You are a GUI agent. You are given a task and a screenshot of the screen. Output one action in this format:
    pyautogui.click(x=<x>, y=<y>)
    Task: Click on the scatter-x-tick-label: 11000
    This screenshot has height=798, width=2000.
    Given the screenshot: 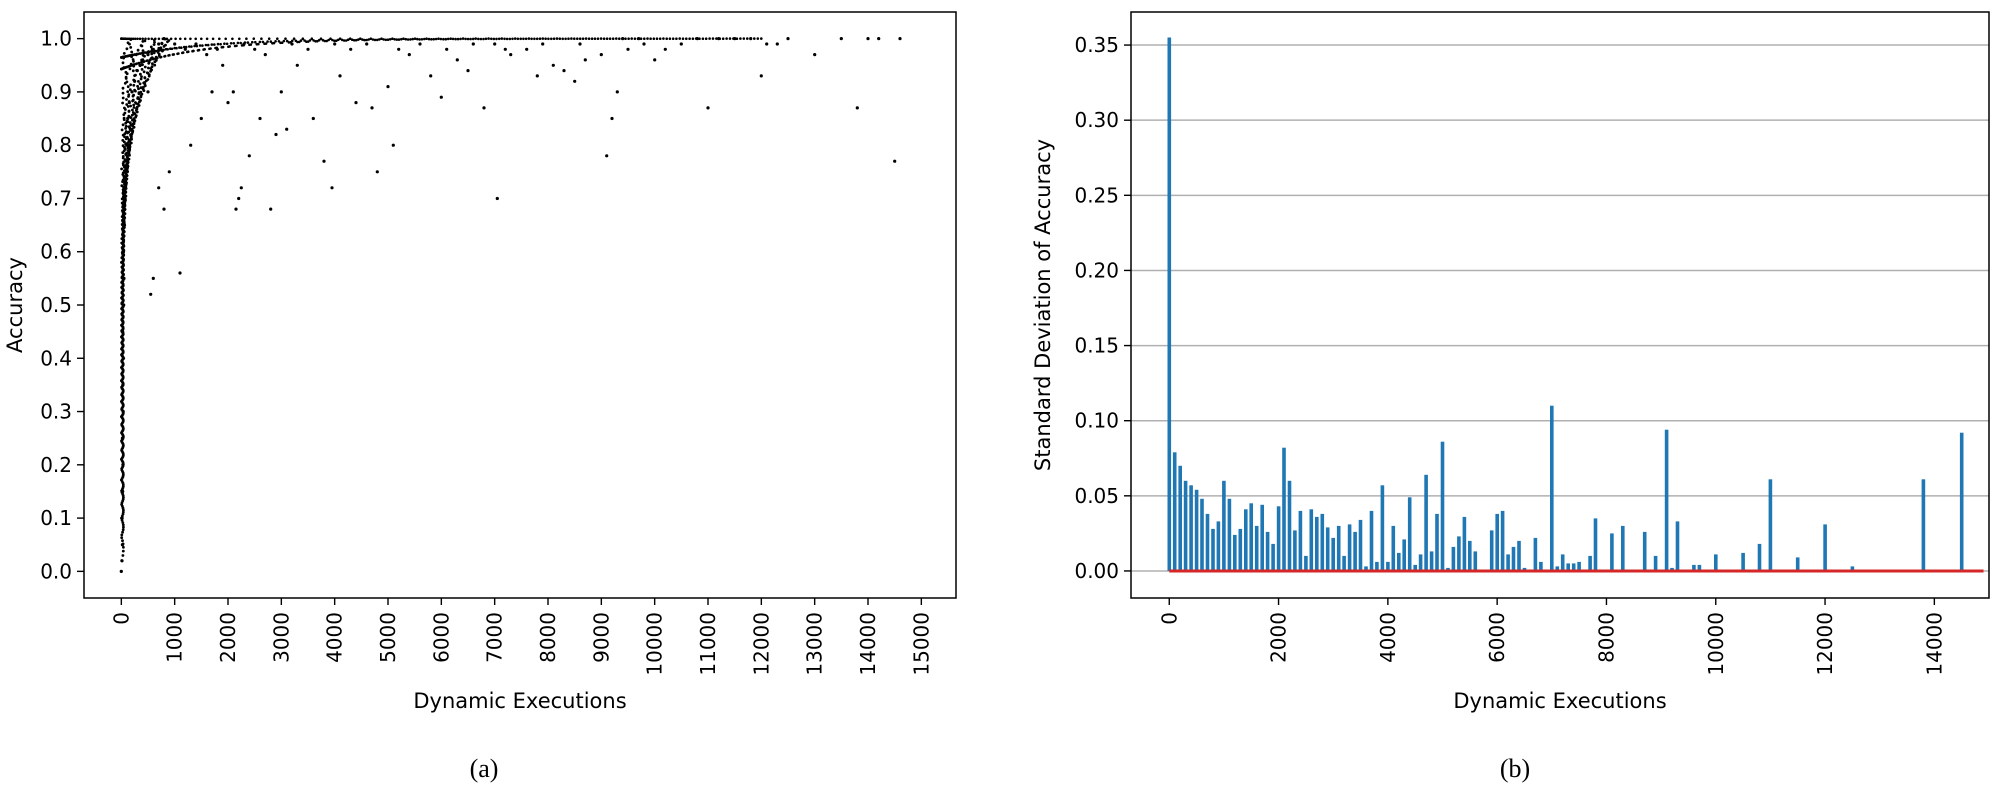 What is the action you would take?
    pyautogui.click(x=708, y=644)
    